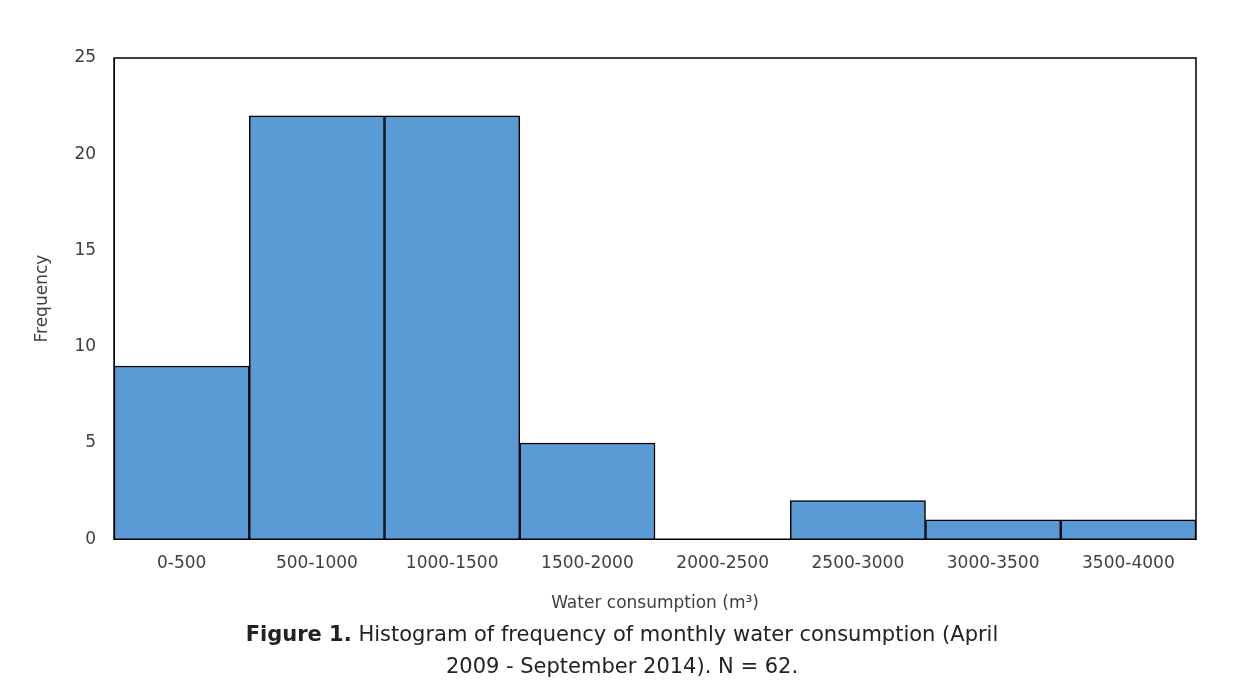 This screenshot has width=1244, height=693. Describe the element at coordinates (1128, 561) in the screenshot. I see `x-tick-label: 3500-4000` at that location.